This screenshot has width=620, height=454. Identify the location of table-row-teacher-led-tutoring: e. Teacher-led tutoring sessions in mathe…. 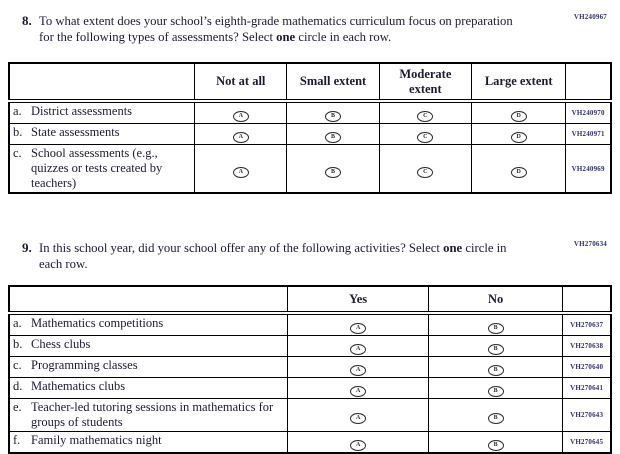
(310, 415).